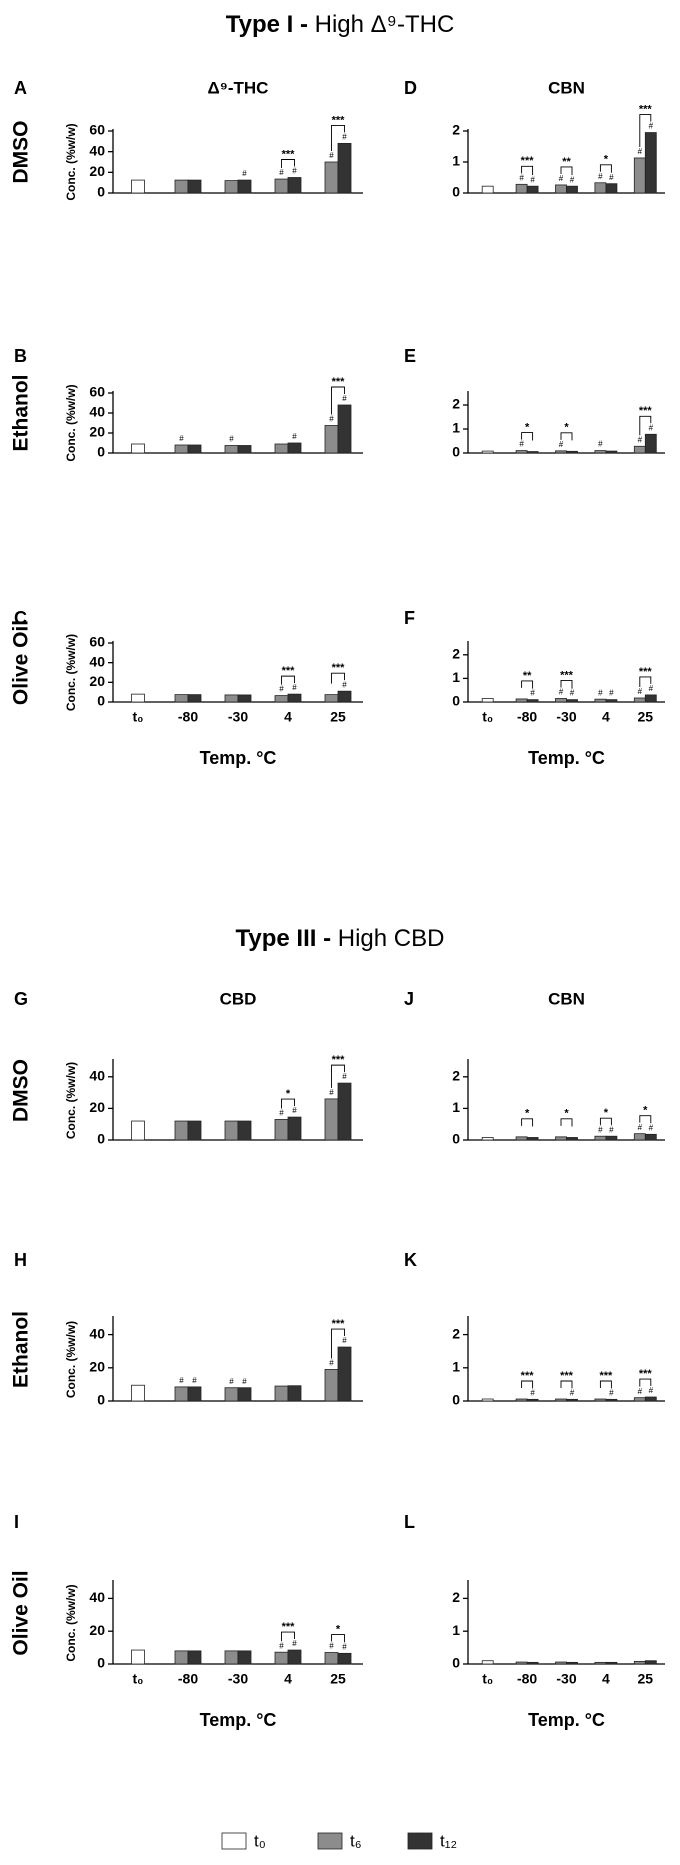  What do you see at coordinates (21, 1612) in the screenshot?
I see `row-label: Olive Oil` at bounding box center [21, 1612].